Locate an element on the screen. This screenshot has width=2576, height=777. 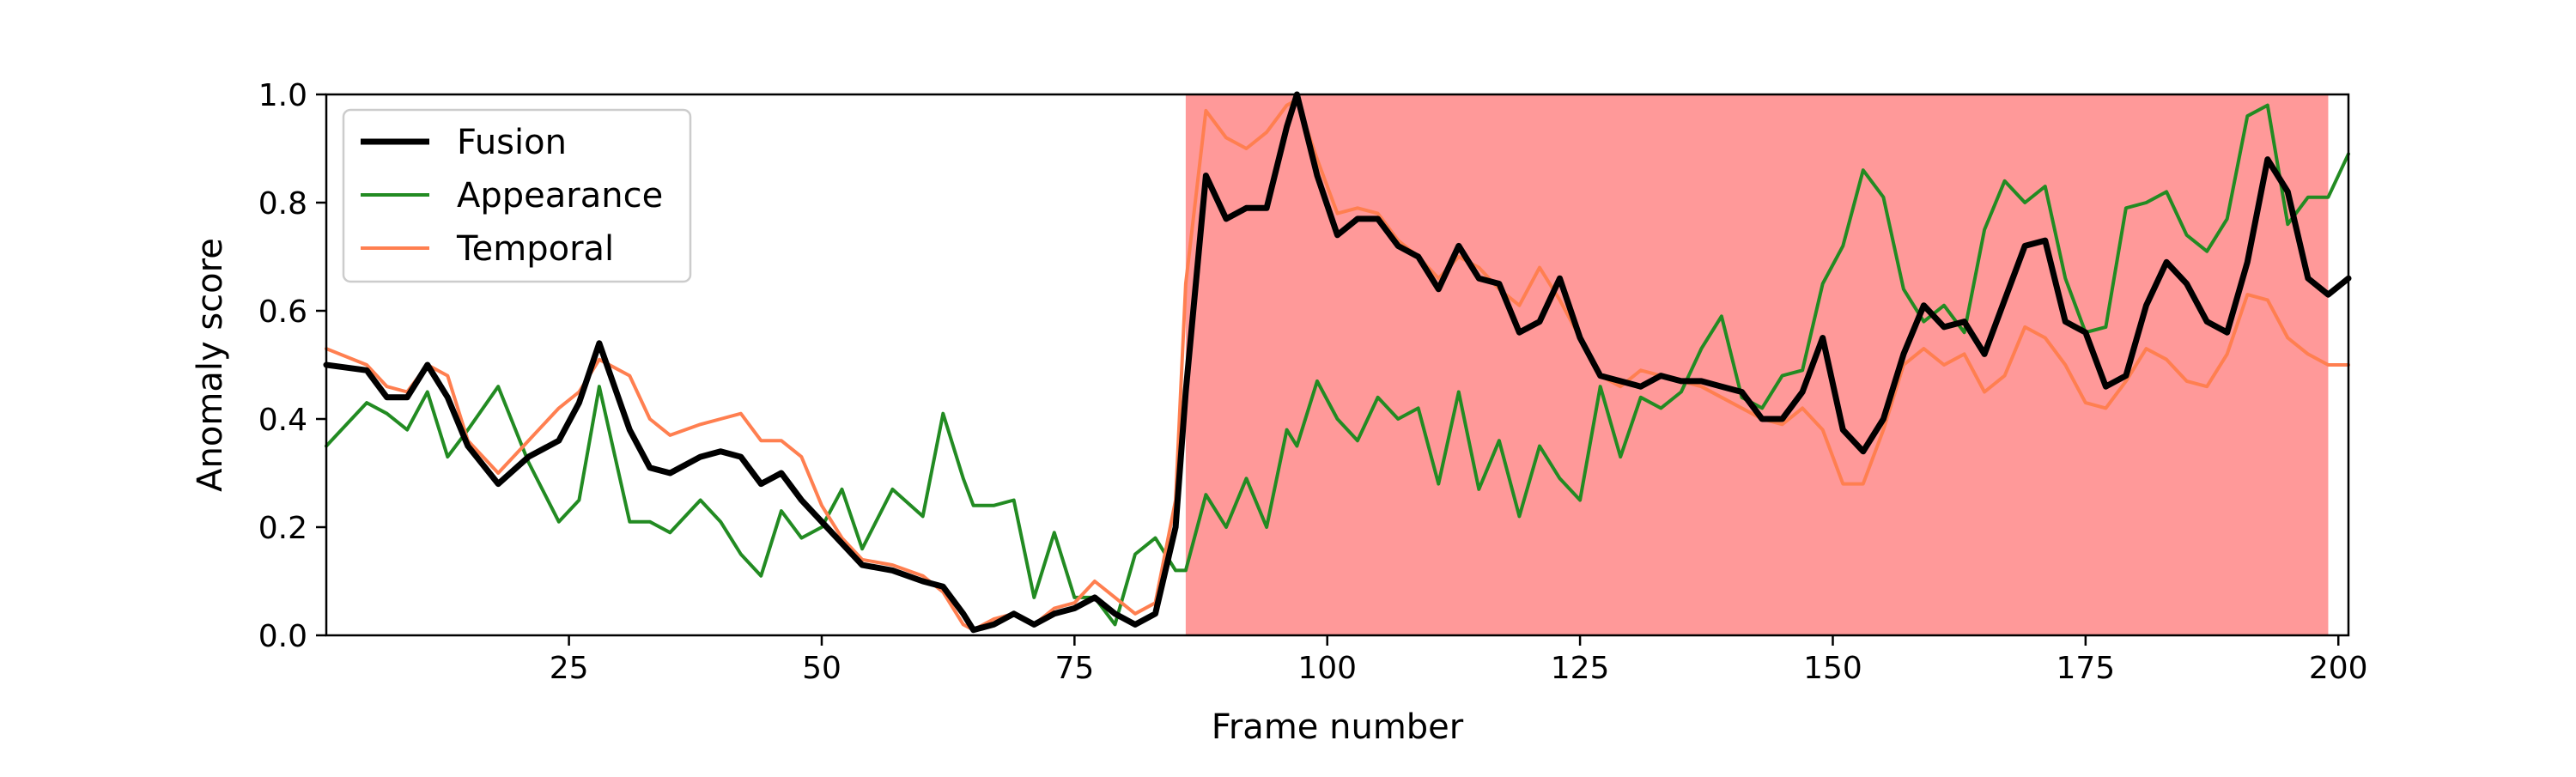
legend-label-appearance: Appearance is located at coordinates (560, 195).